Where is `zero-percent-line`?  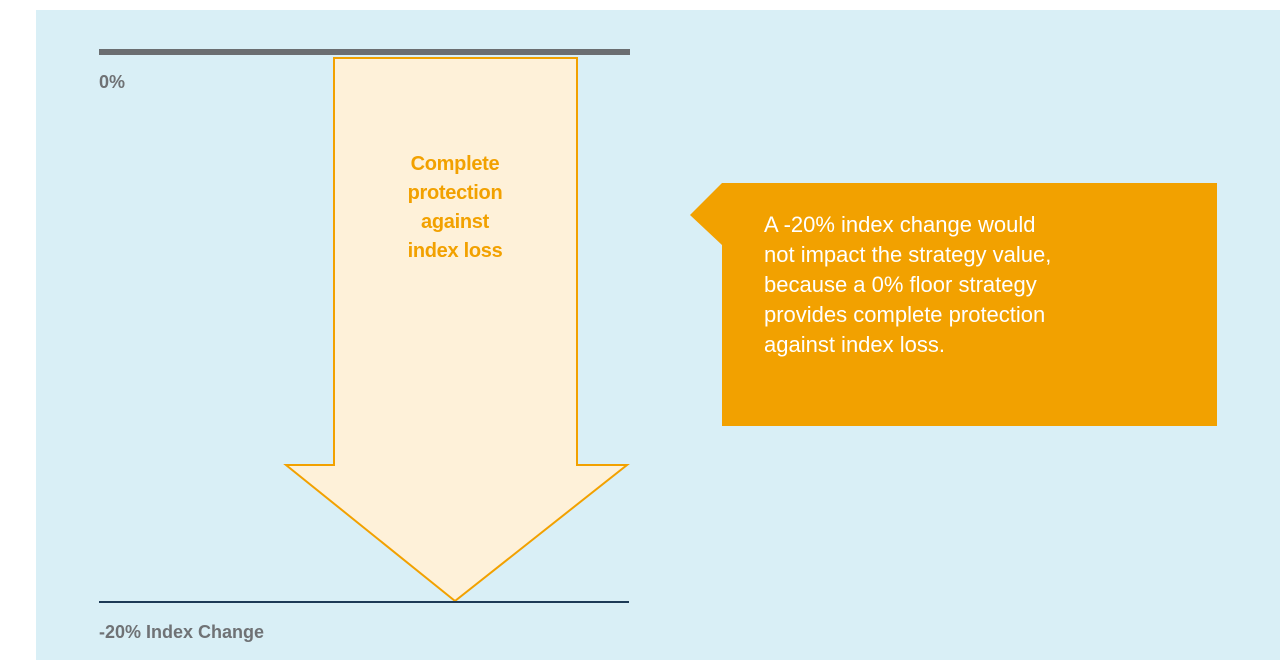 zero-percent-line is located at coordinates (364, 52).